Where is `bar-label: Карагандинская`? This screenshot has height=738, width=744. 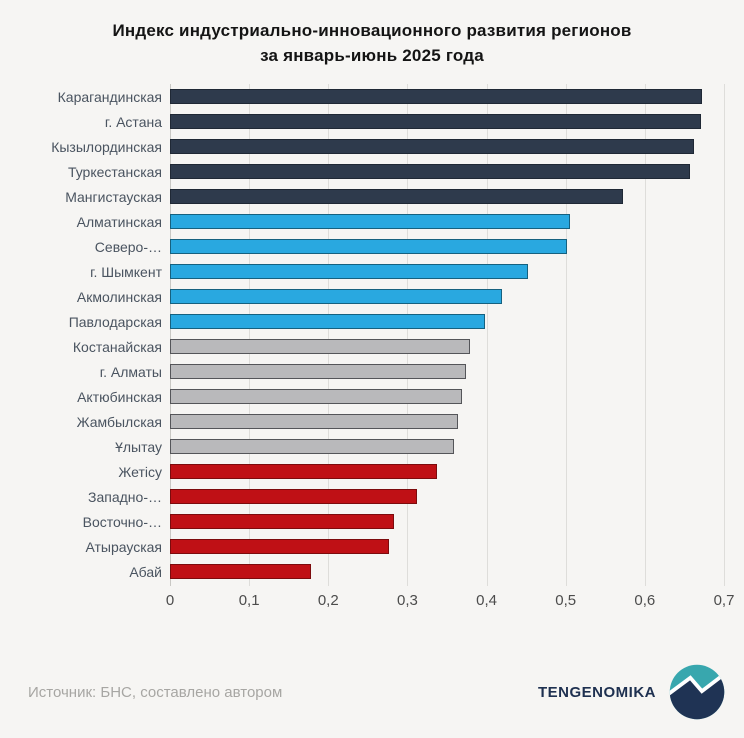 bar-label: Карагандинская is located at coordinates (109, 96).